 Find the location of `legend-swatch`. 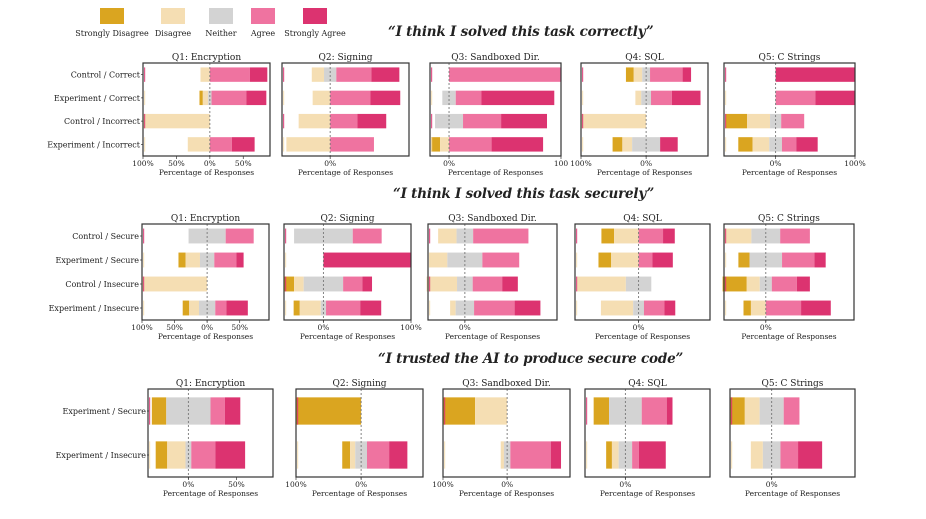

legend-swatch is located at coordinates (315, 16).